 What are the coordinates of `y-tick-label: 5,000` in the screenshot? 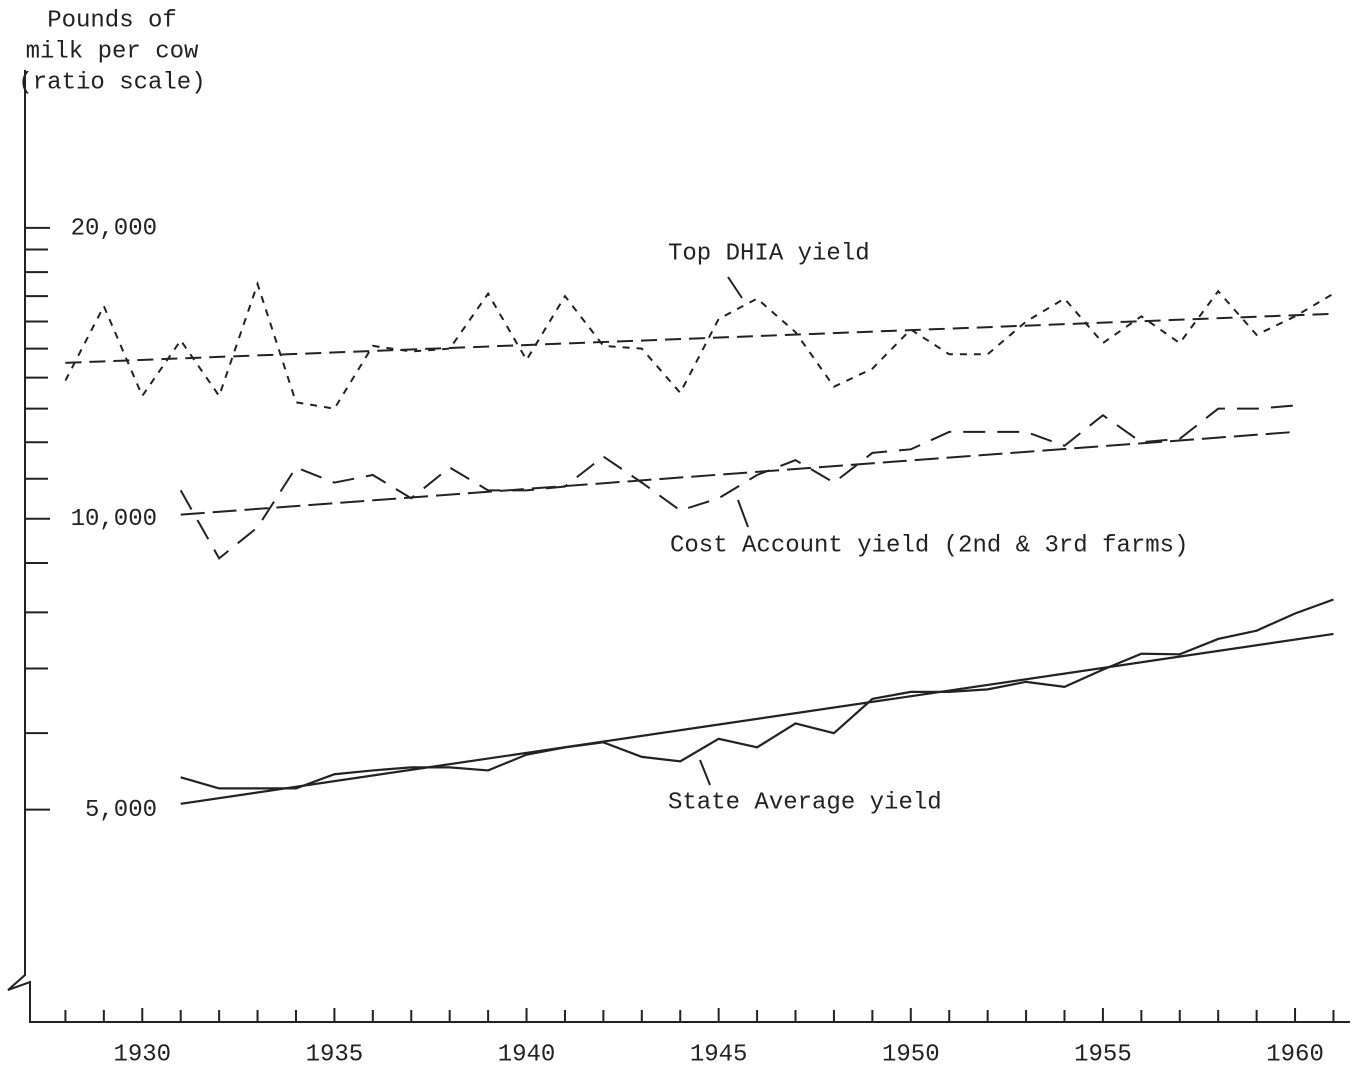 It's located at (121, 810).